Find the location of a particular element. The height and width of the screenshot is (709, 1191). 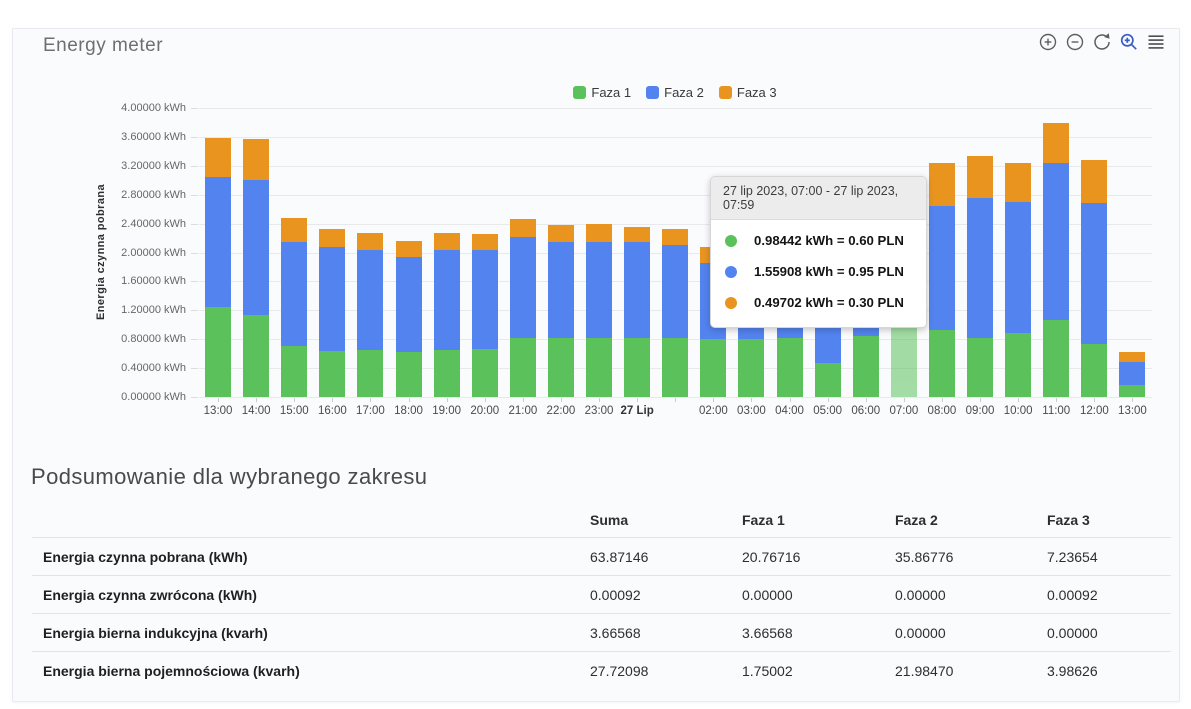

zoom-out-icon is located at coordinates (1075, 42).